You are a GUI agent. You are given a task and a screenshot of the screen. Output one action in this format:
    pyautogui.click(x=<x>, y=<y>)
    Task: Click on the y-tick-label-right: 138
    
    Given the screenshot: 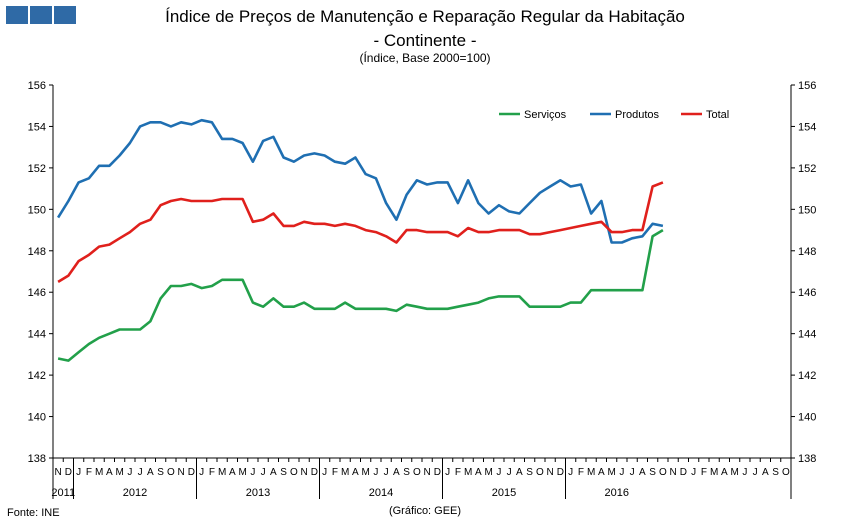 What is the action you would take?
    pyautogui.click(x=807, y=459)
    